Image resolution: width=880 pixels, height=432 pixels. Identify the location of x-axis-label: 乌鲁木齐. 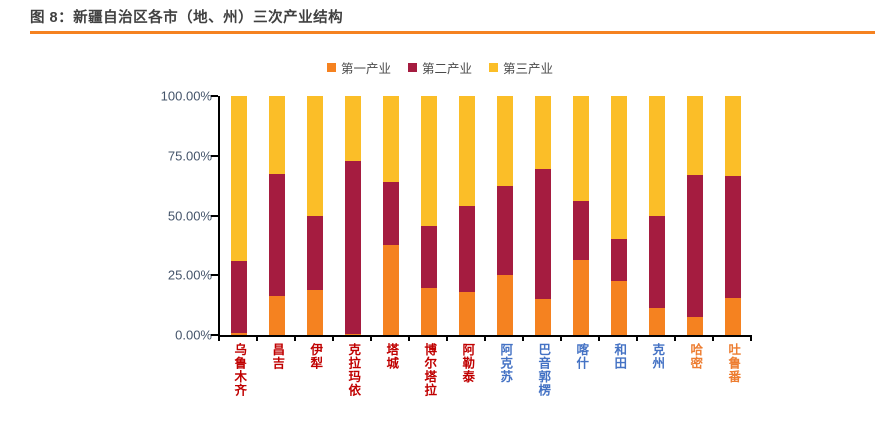
(240, 370).